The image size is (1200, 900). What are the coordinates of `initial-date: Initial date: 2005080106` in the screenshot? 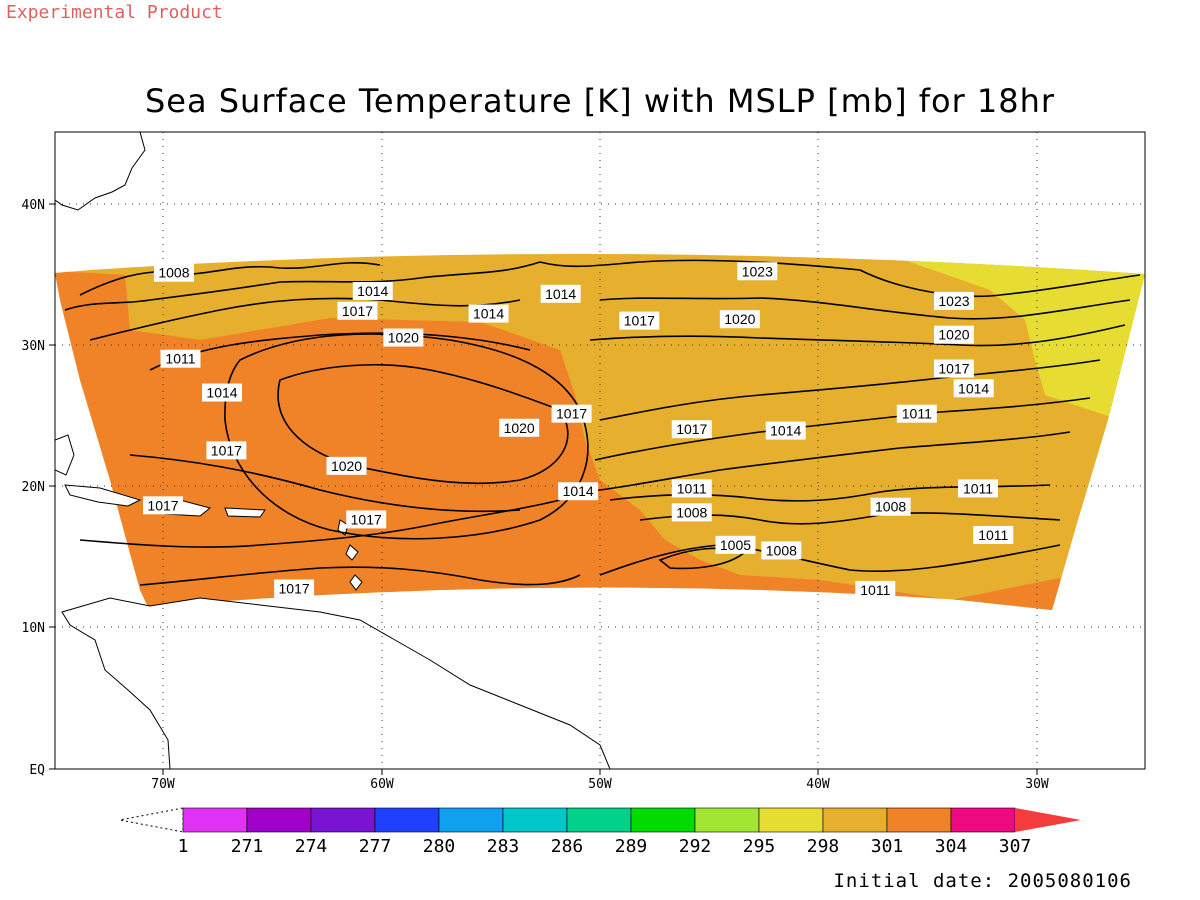 It's located at (982, 881).